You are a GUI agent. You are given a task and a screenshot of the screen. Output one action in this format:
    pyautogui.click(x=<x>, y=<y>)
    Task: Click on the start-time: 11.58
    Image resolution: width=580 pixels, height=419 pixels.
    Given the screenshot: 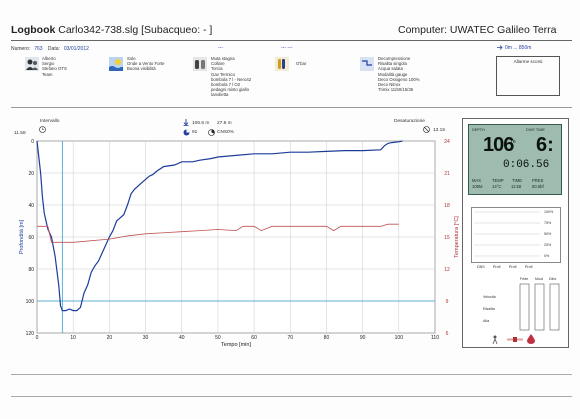 What is the action you would take?
    pyautogui.click(x=20, y=133)
    